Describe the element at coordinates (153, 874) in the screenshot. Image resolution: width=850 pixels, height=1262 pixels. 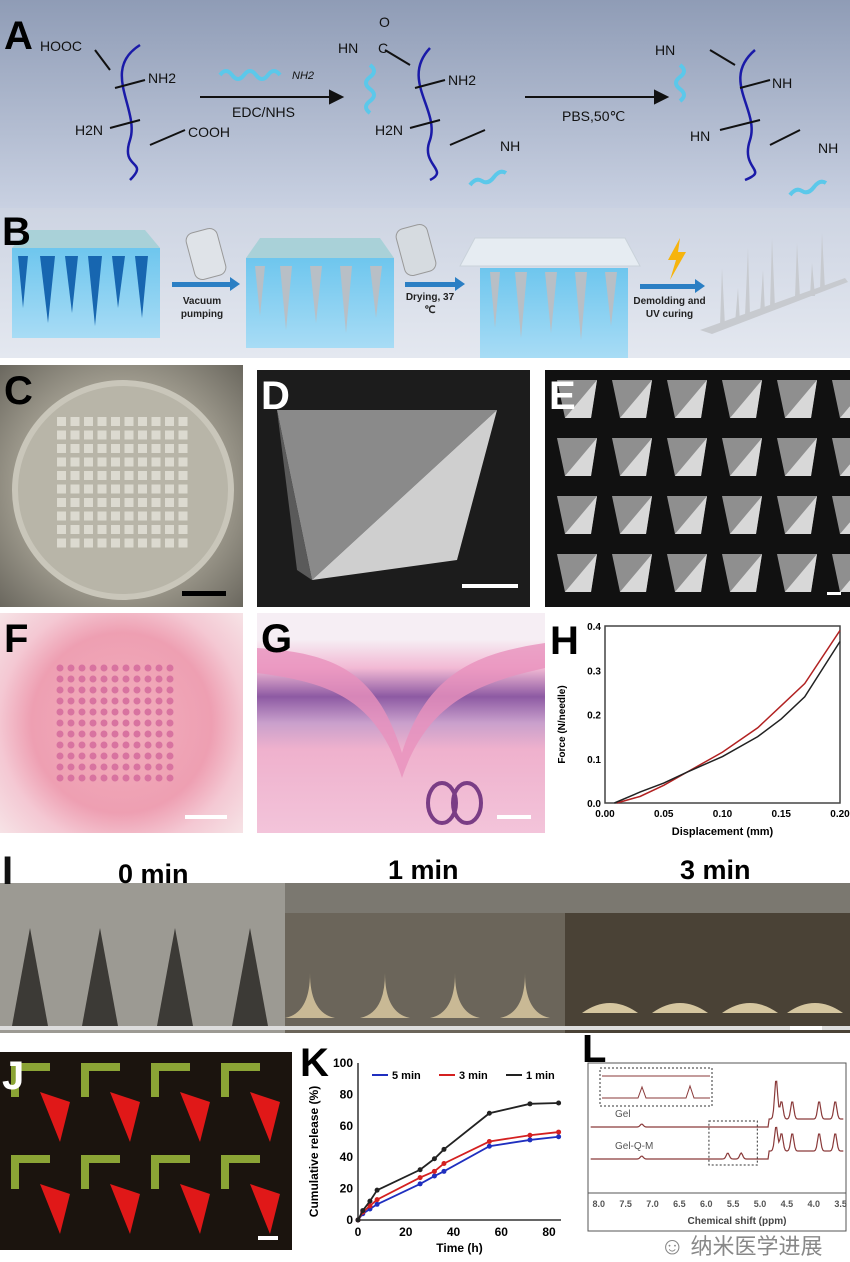
I see `time-label-0: 0 min` at that location.